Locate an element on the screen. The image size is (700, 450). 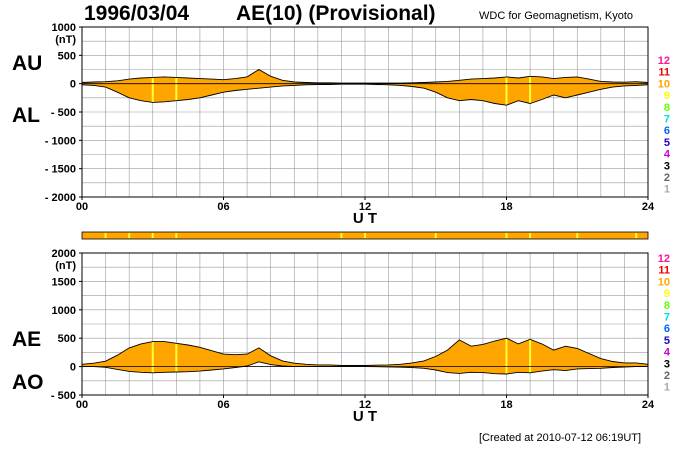
series-label-al: AL is located at coordinates (26, 115).